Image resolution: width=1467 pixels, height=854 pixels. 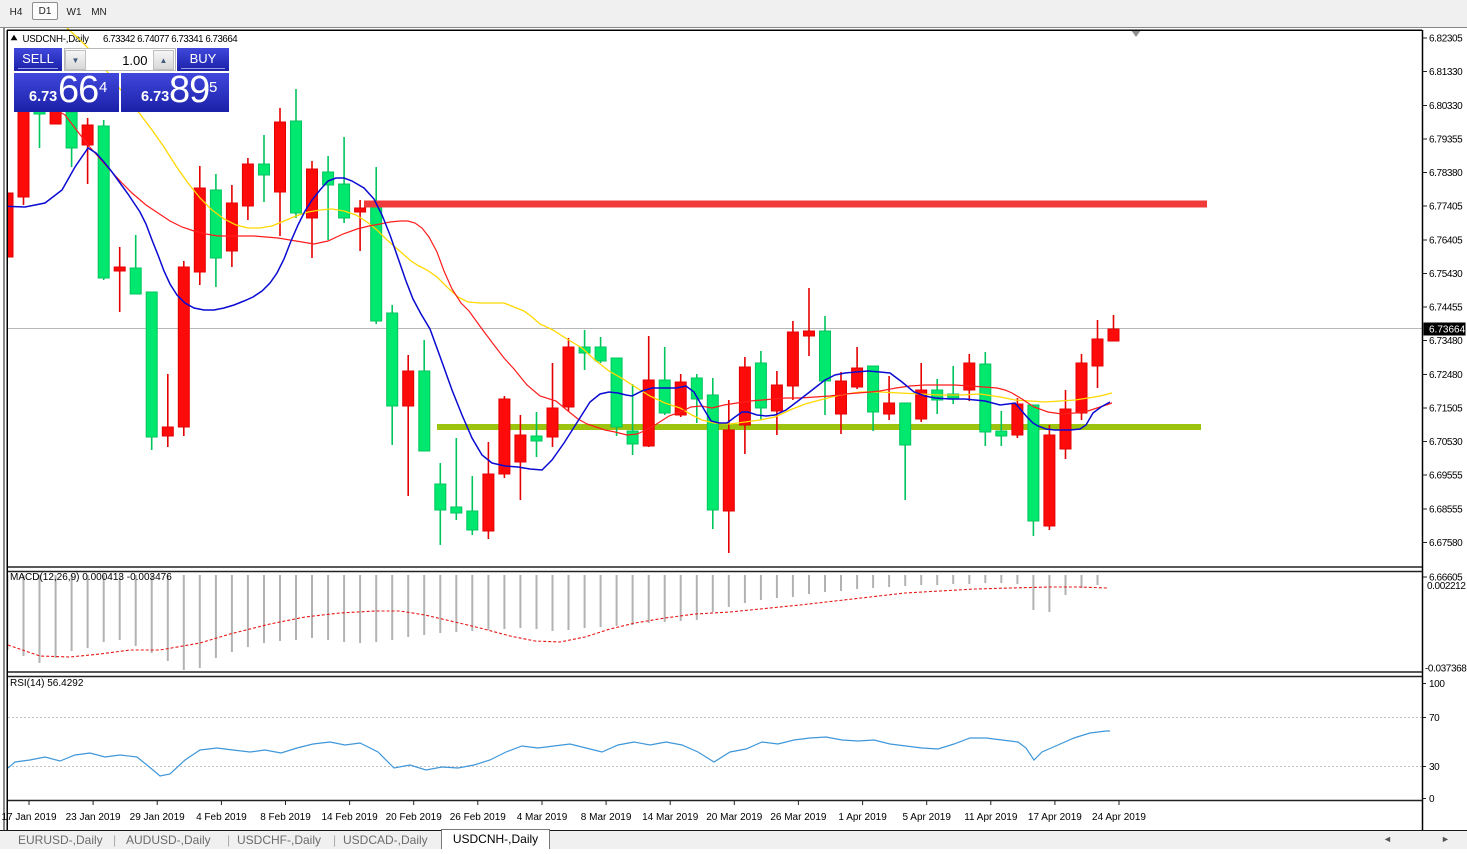 I want to click on svg-text: 30, so click(x=1434, y=767).